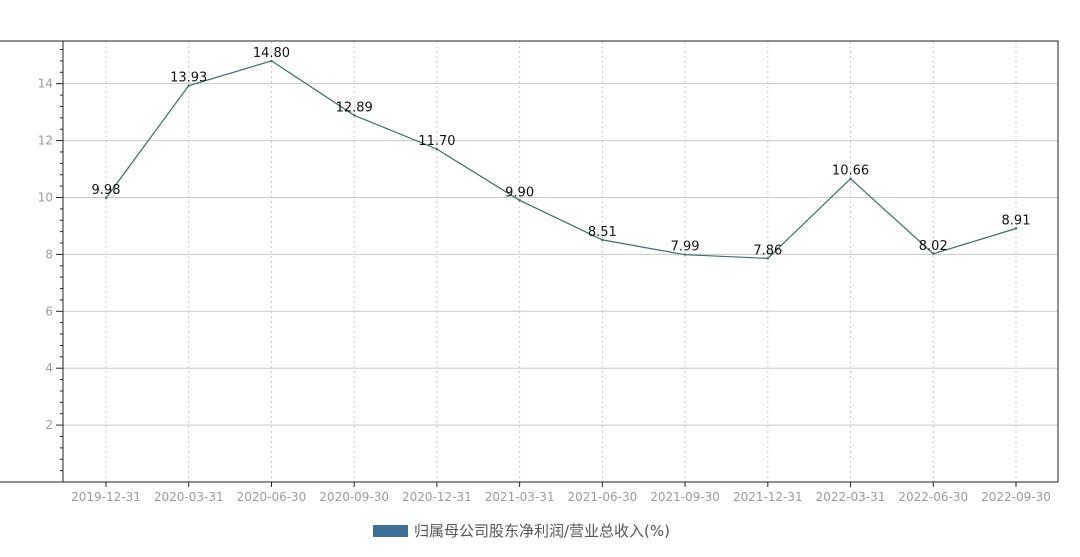 Image resolution: width=1080 pixels, height=557 pixels. I want to click on x-tick-label-0: 2019-12-31, so click(106, 497).